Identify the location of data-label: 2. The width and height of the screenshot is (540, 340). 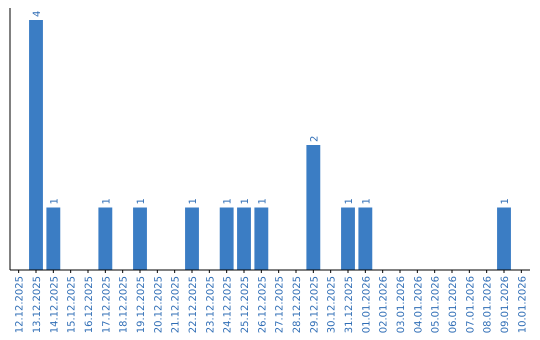
(314, 139).